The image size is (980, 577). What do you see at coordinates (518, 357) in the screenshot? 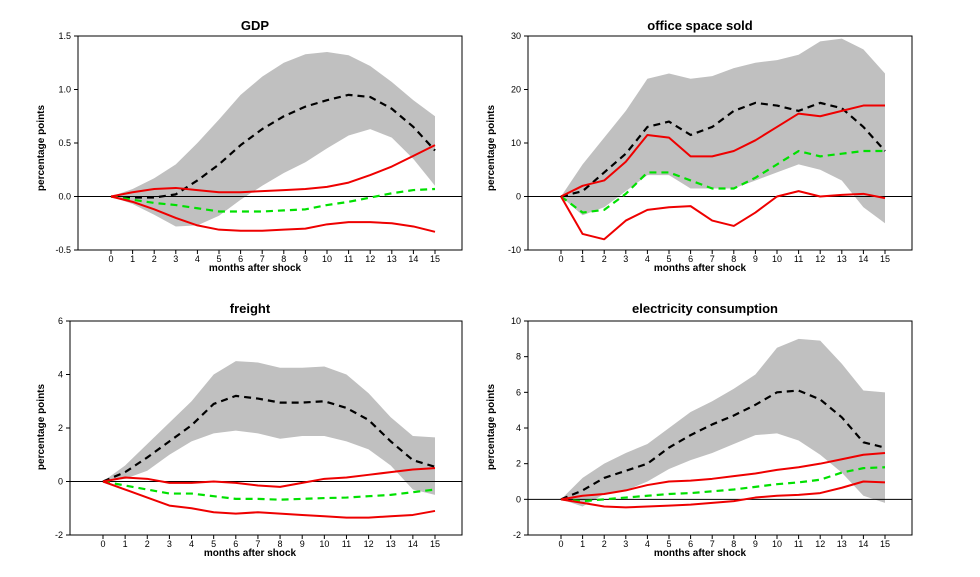
I see `y-tick-label: 8` at bounding box center [518, 357].